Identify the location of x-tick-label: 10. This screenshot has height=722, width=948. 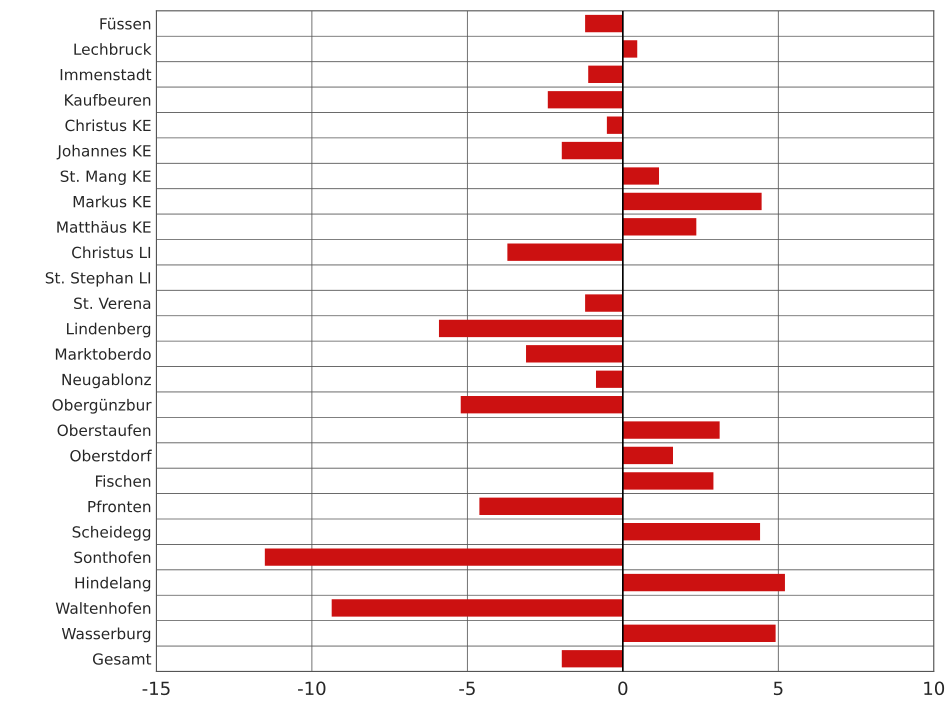
(934, 689).